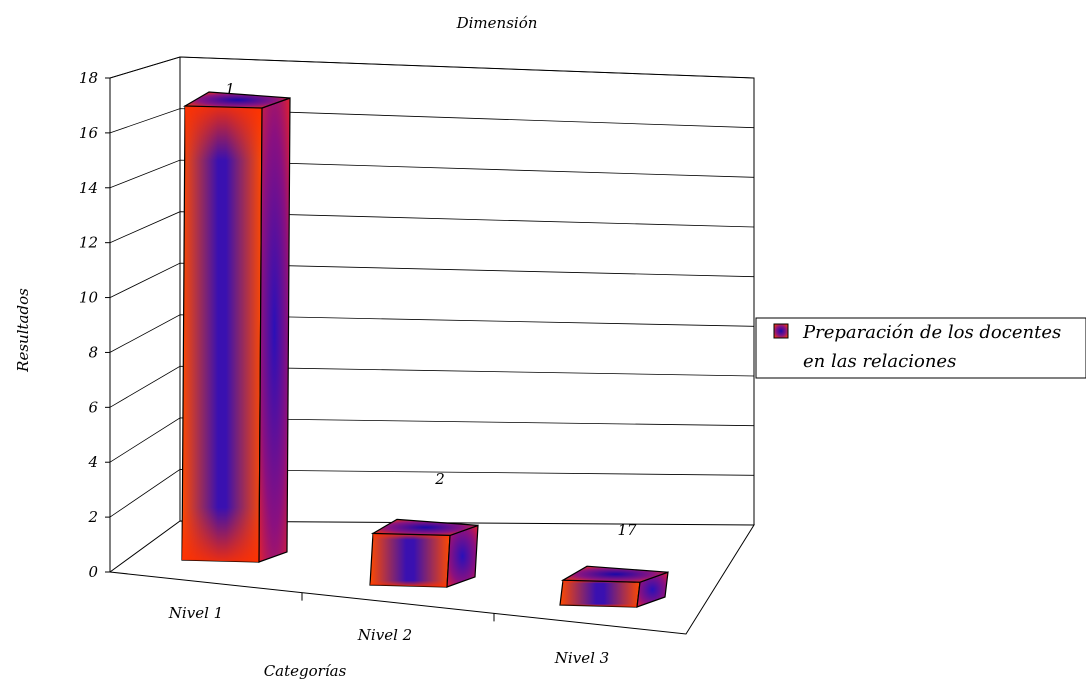 The height and width of the screenshot is (683, 1086). I want to click on legend-box, so click(920, 348).